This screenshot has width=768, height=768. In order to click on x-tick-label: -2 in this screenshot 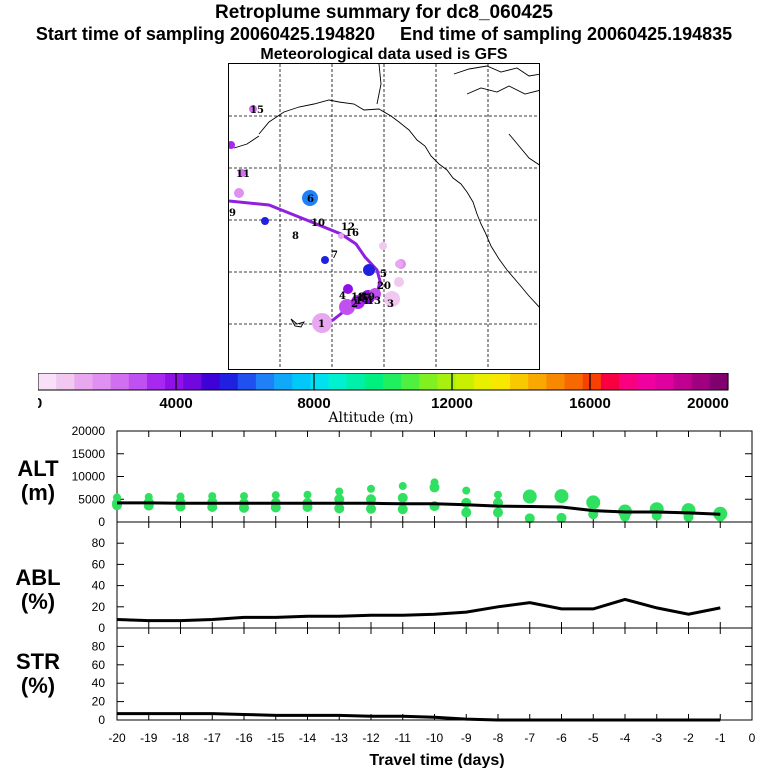, I will do `click(688, 738)`.